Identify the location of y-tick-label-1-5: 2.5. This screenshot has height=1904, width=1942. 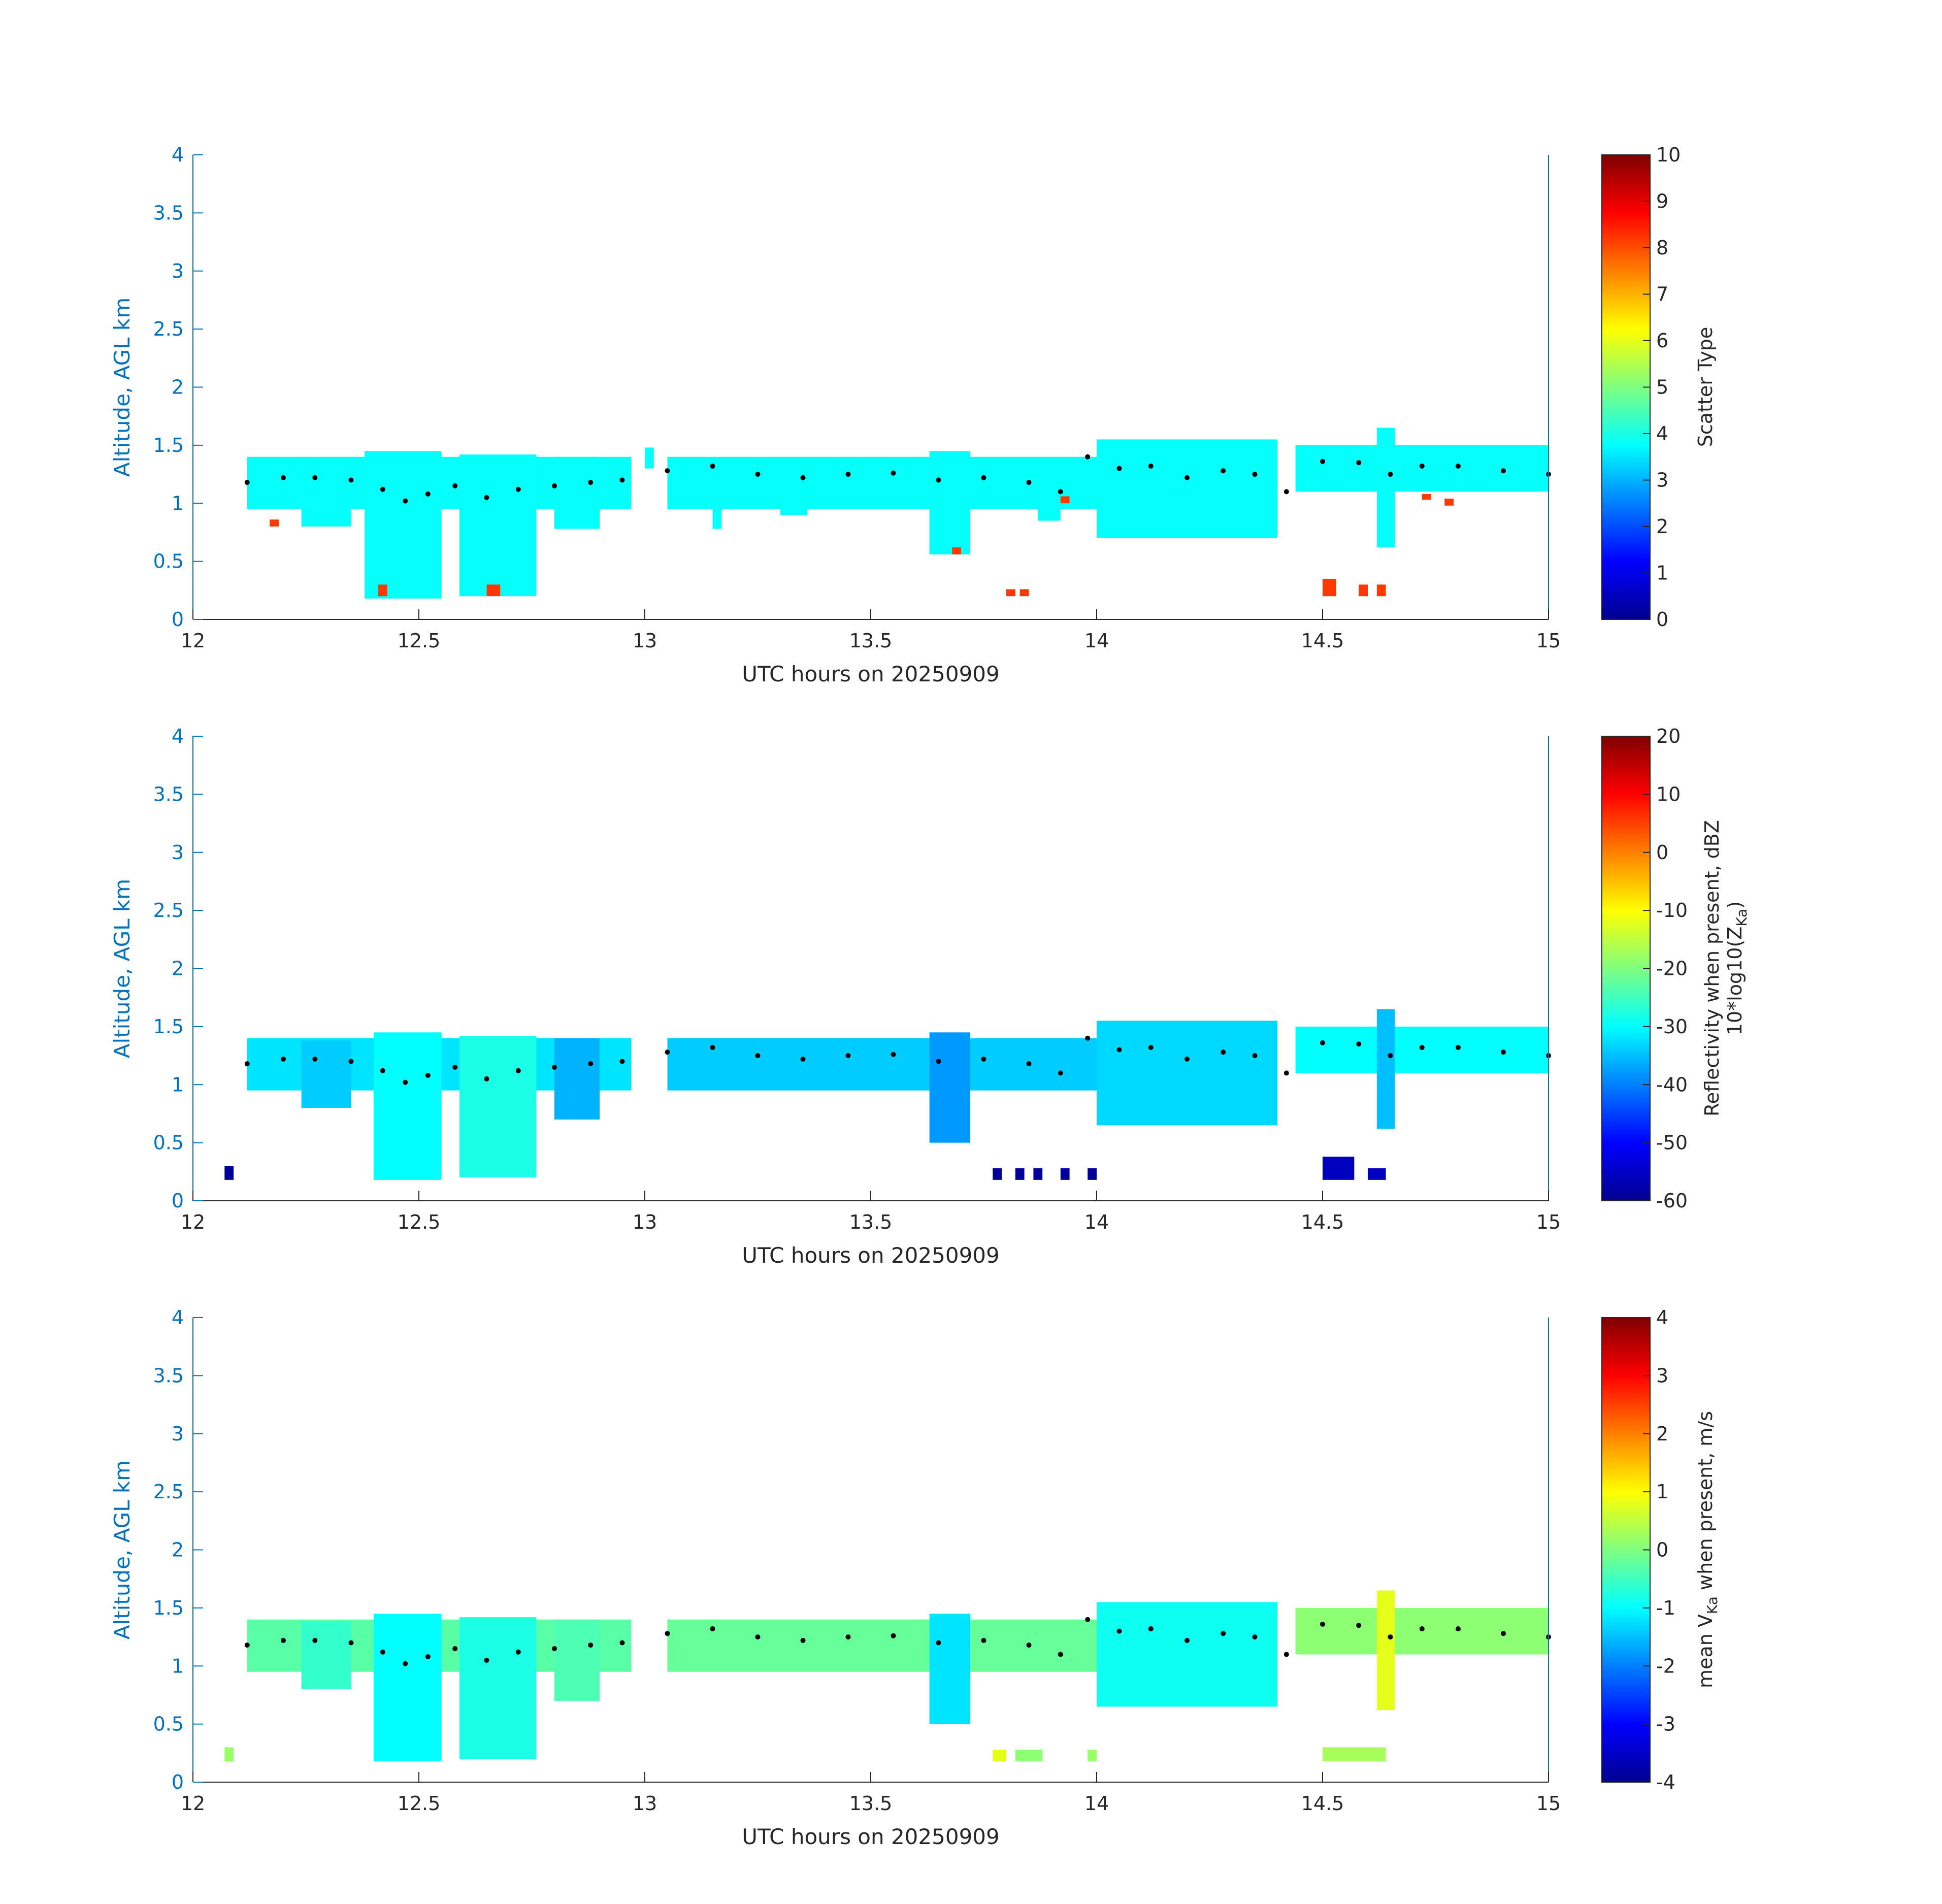
(168, 329).